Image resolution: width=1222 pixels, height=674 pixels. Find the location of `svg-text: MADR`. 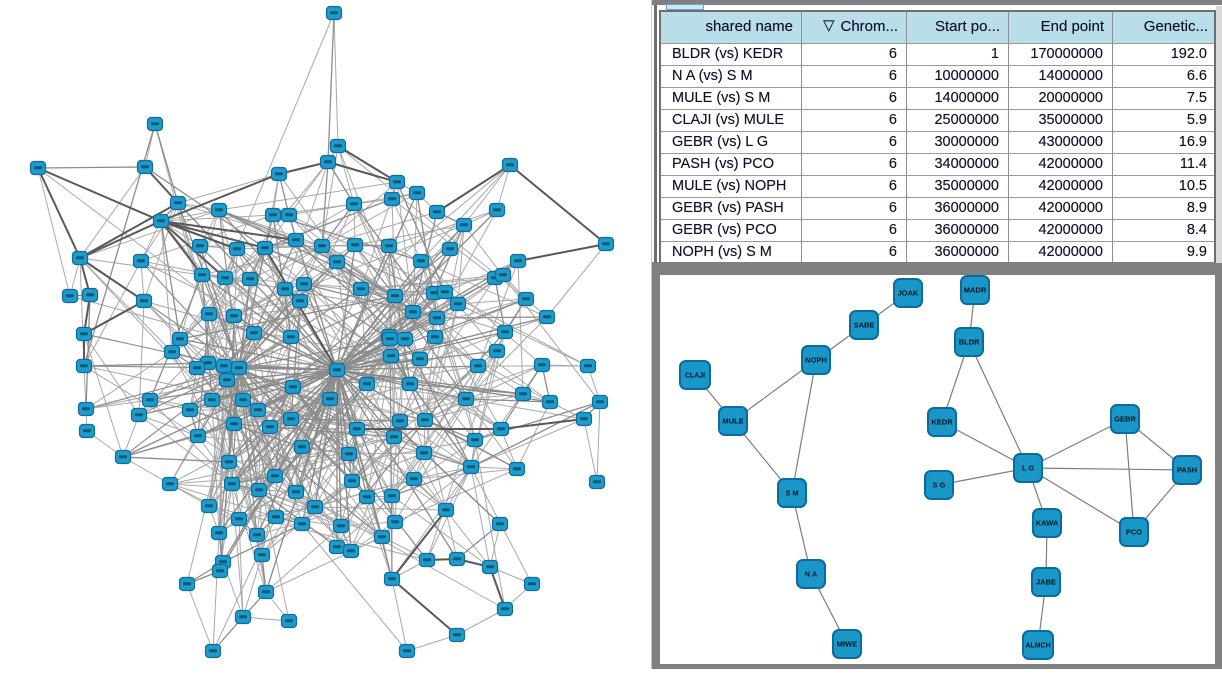

svg-text: MADR is located at coordinates (975, 290).